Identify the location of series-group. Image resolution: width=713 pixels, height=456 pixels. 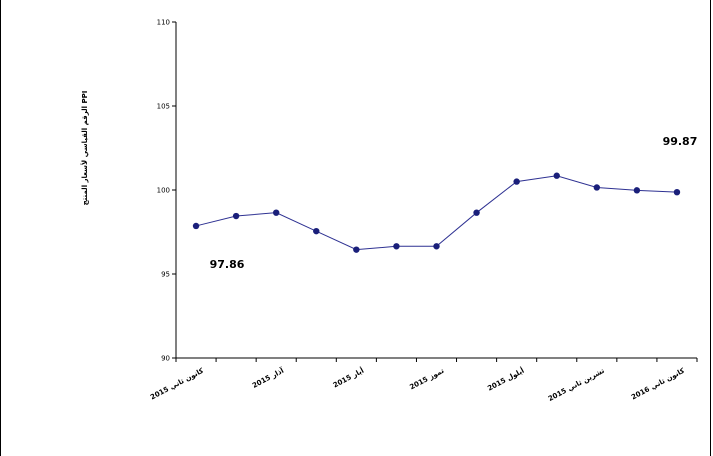
(436, 212).